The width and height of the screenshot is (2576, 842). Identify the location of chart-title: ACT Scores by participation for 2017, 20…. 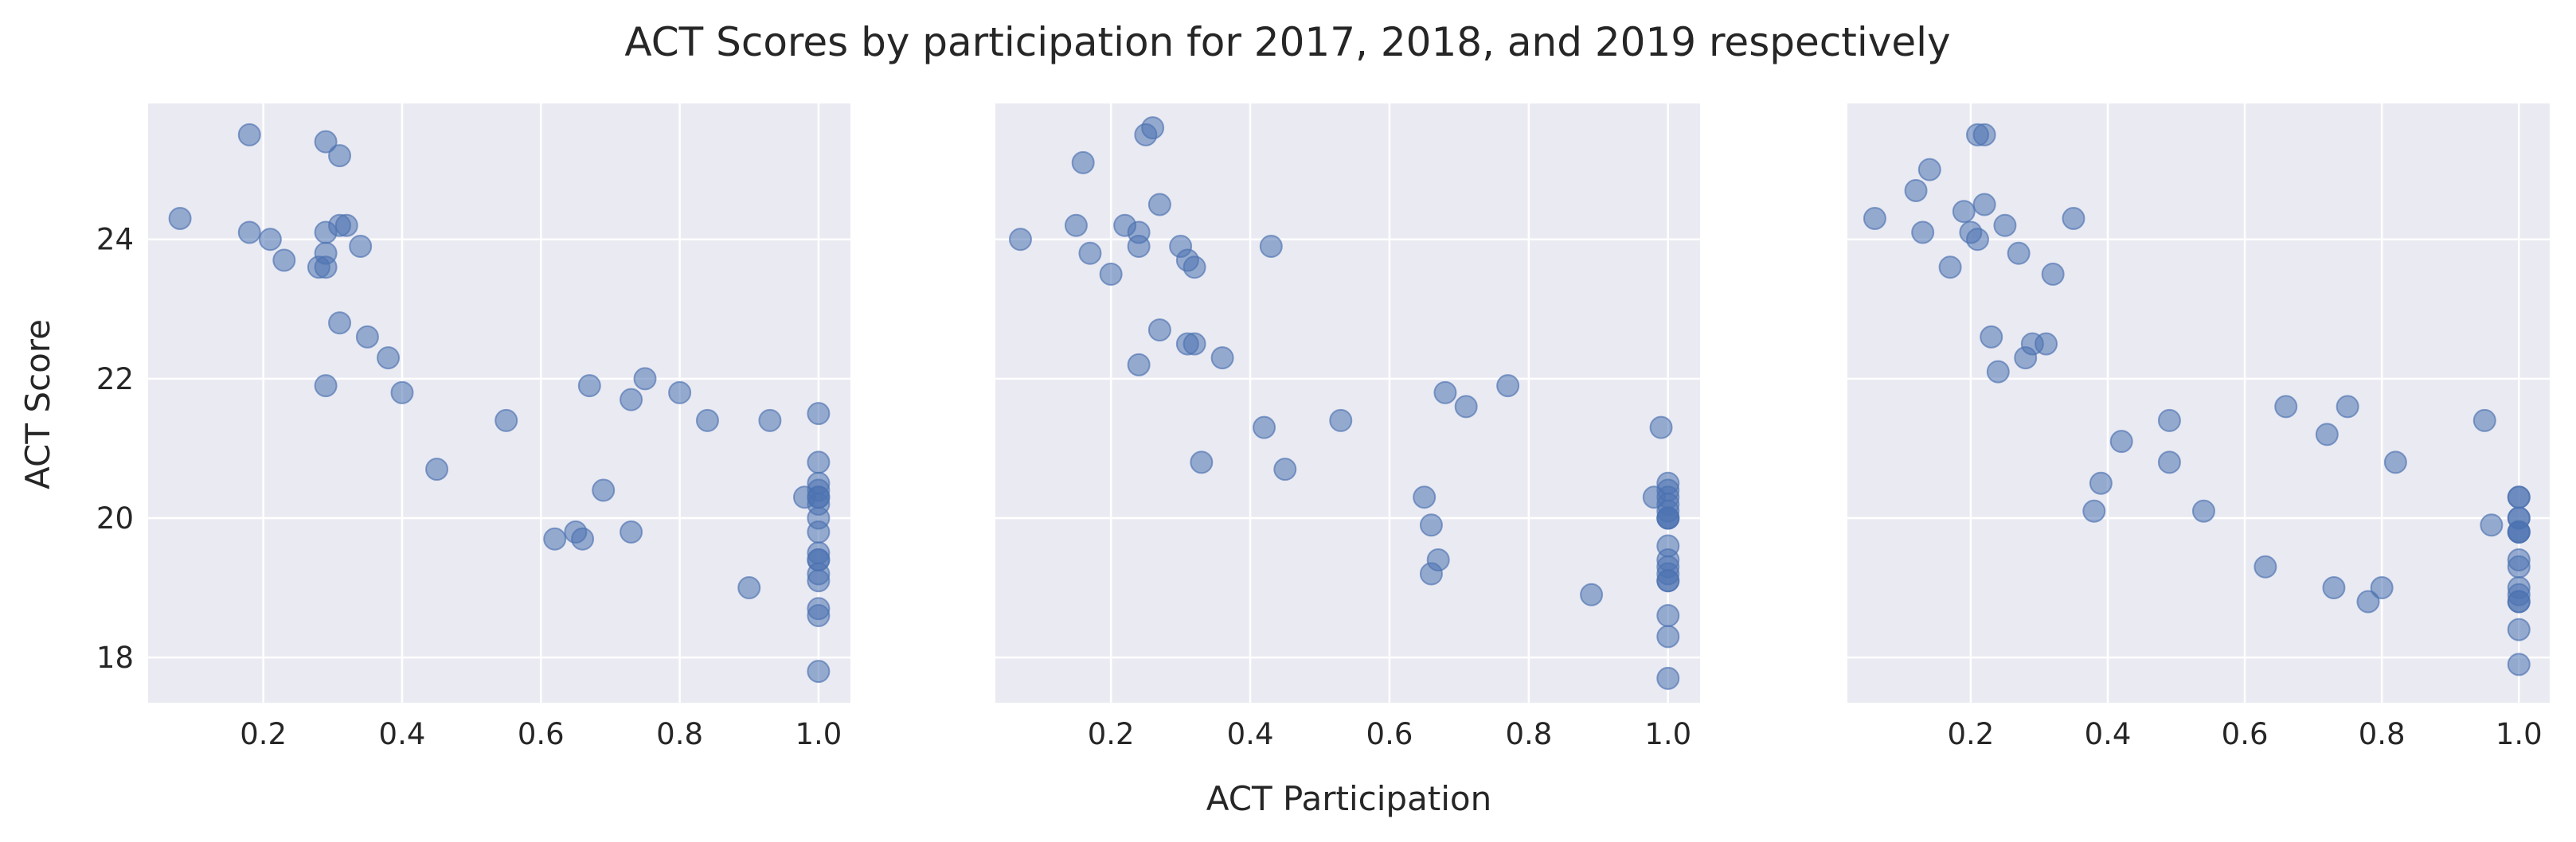
(1287, 42).